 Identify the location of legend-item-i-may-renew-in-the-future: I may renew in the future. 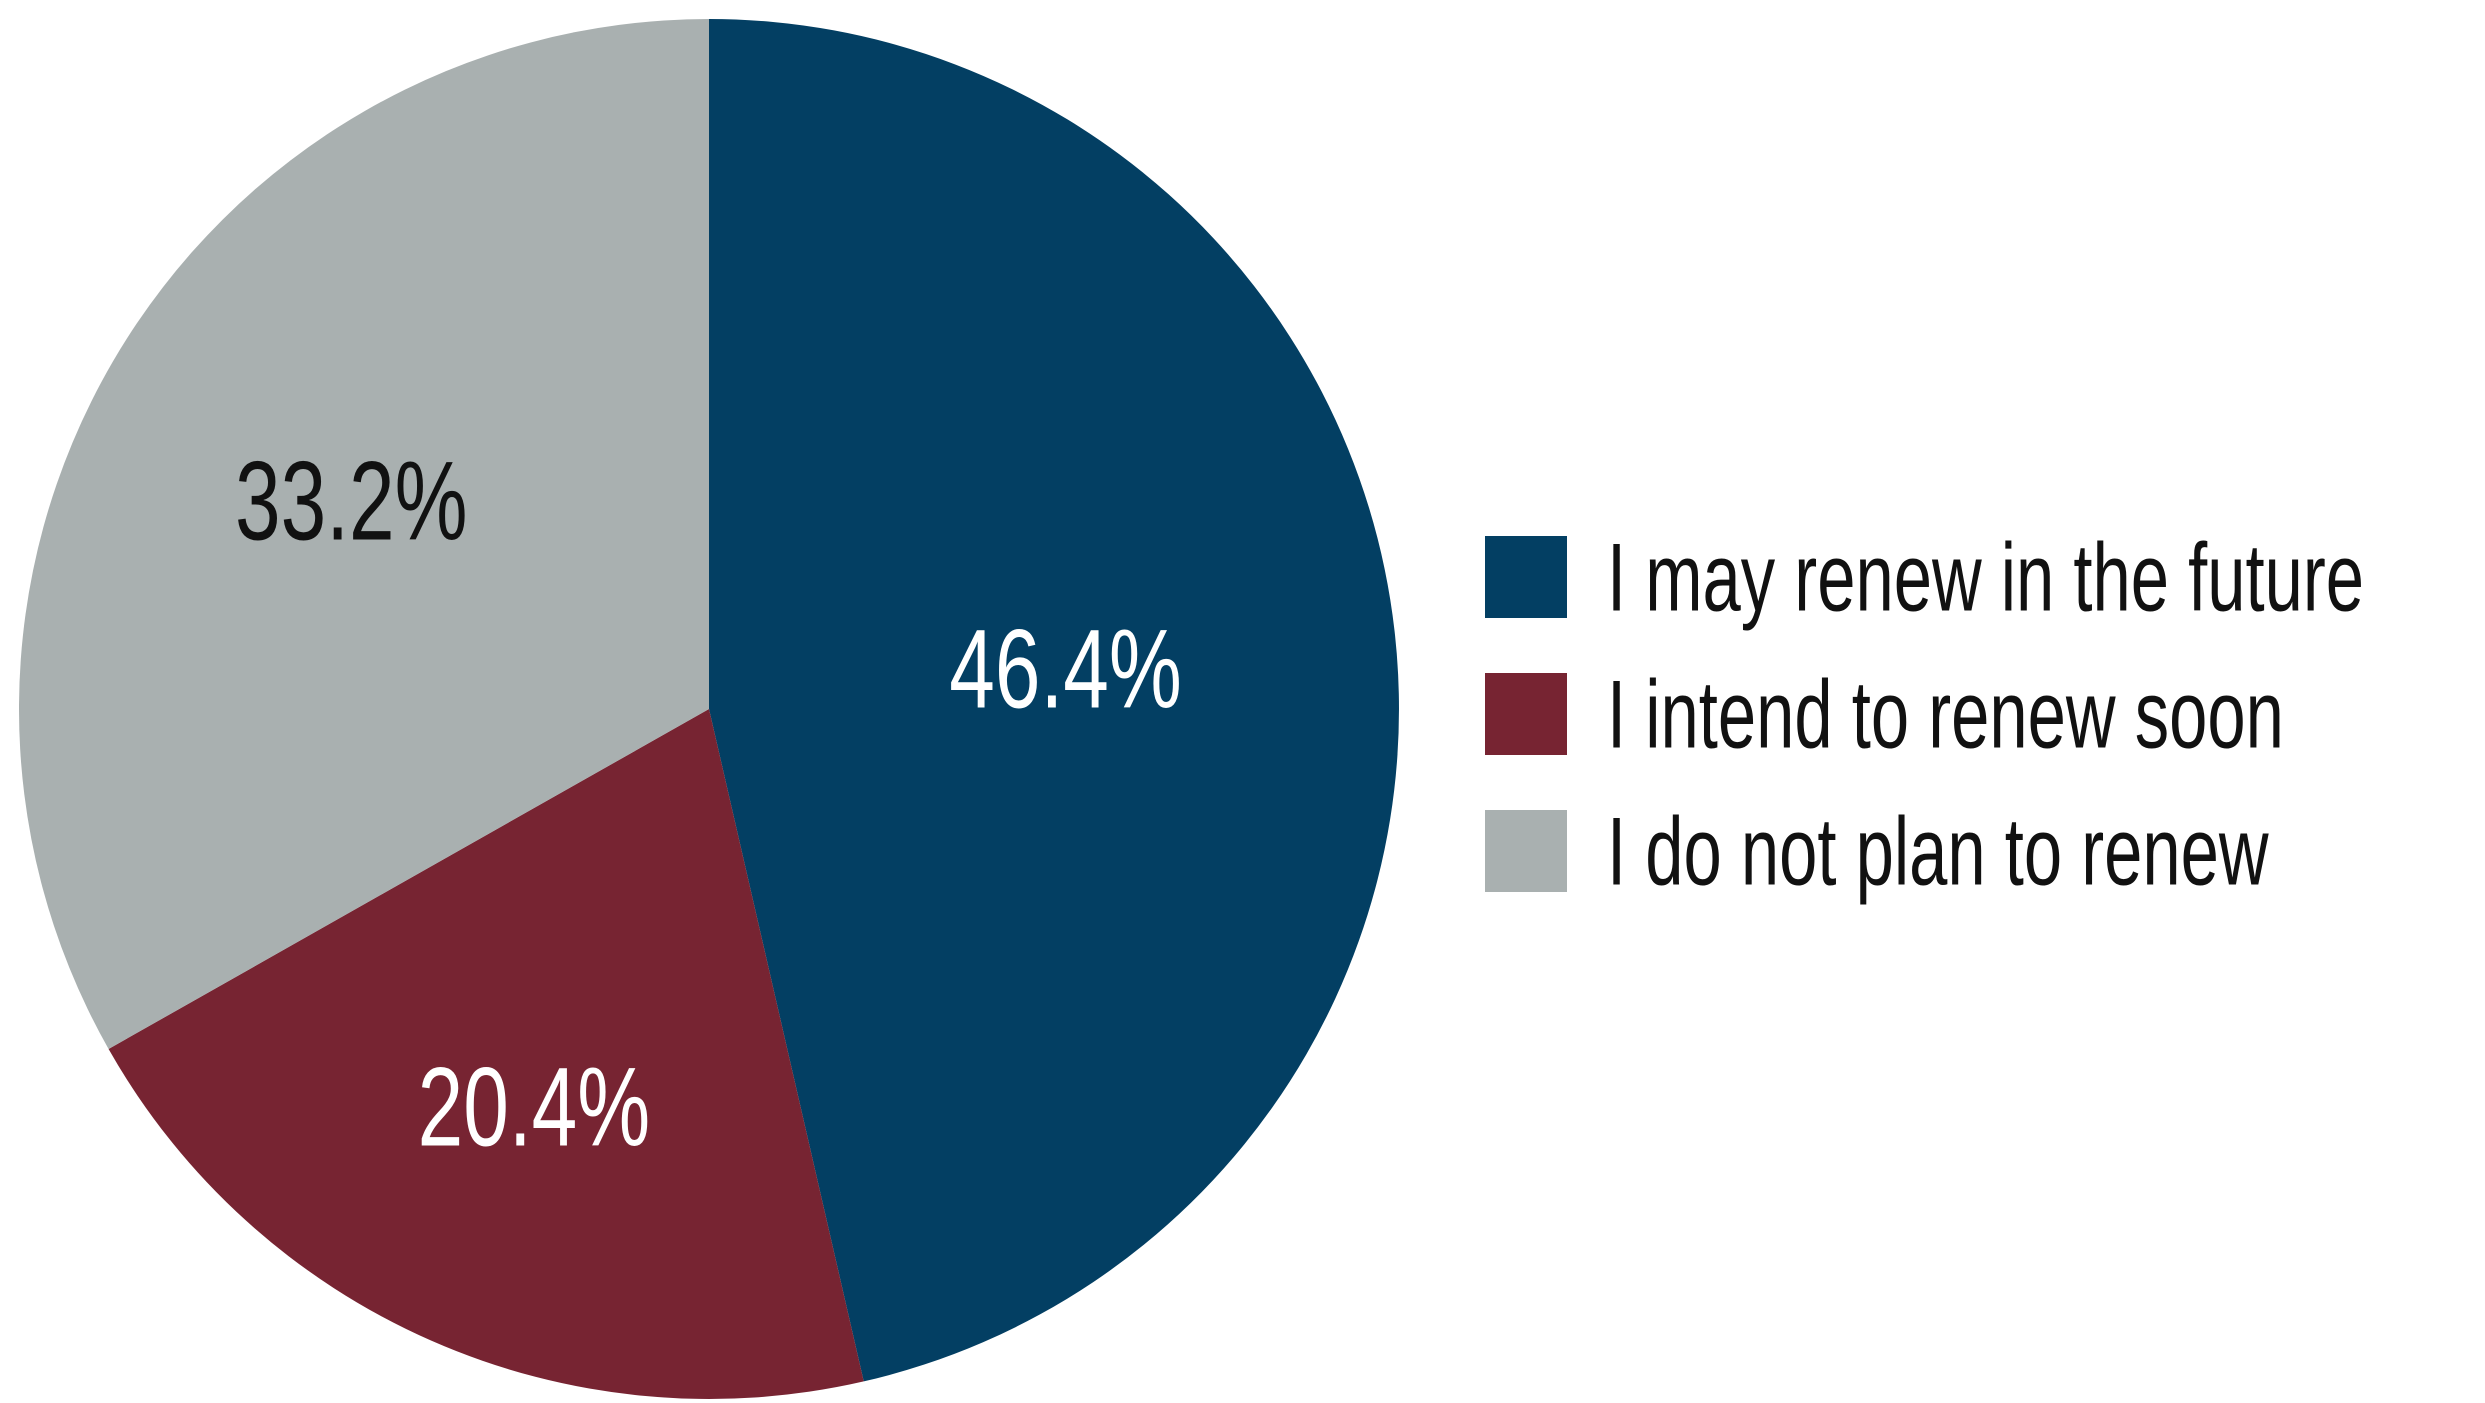
(1924, 577).